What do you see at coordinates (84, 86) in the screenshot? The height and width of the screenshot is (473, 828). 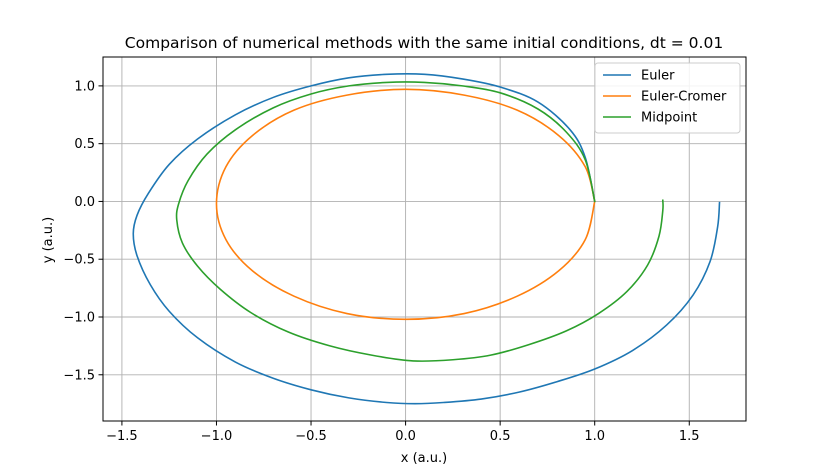 I see `y-tick-label: 1.0` at bounding box center [84, 86].